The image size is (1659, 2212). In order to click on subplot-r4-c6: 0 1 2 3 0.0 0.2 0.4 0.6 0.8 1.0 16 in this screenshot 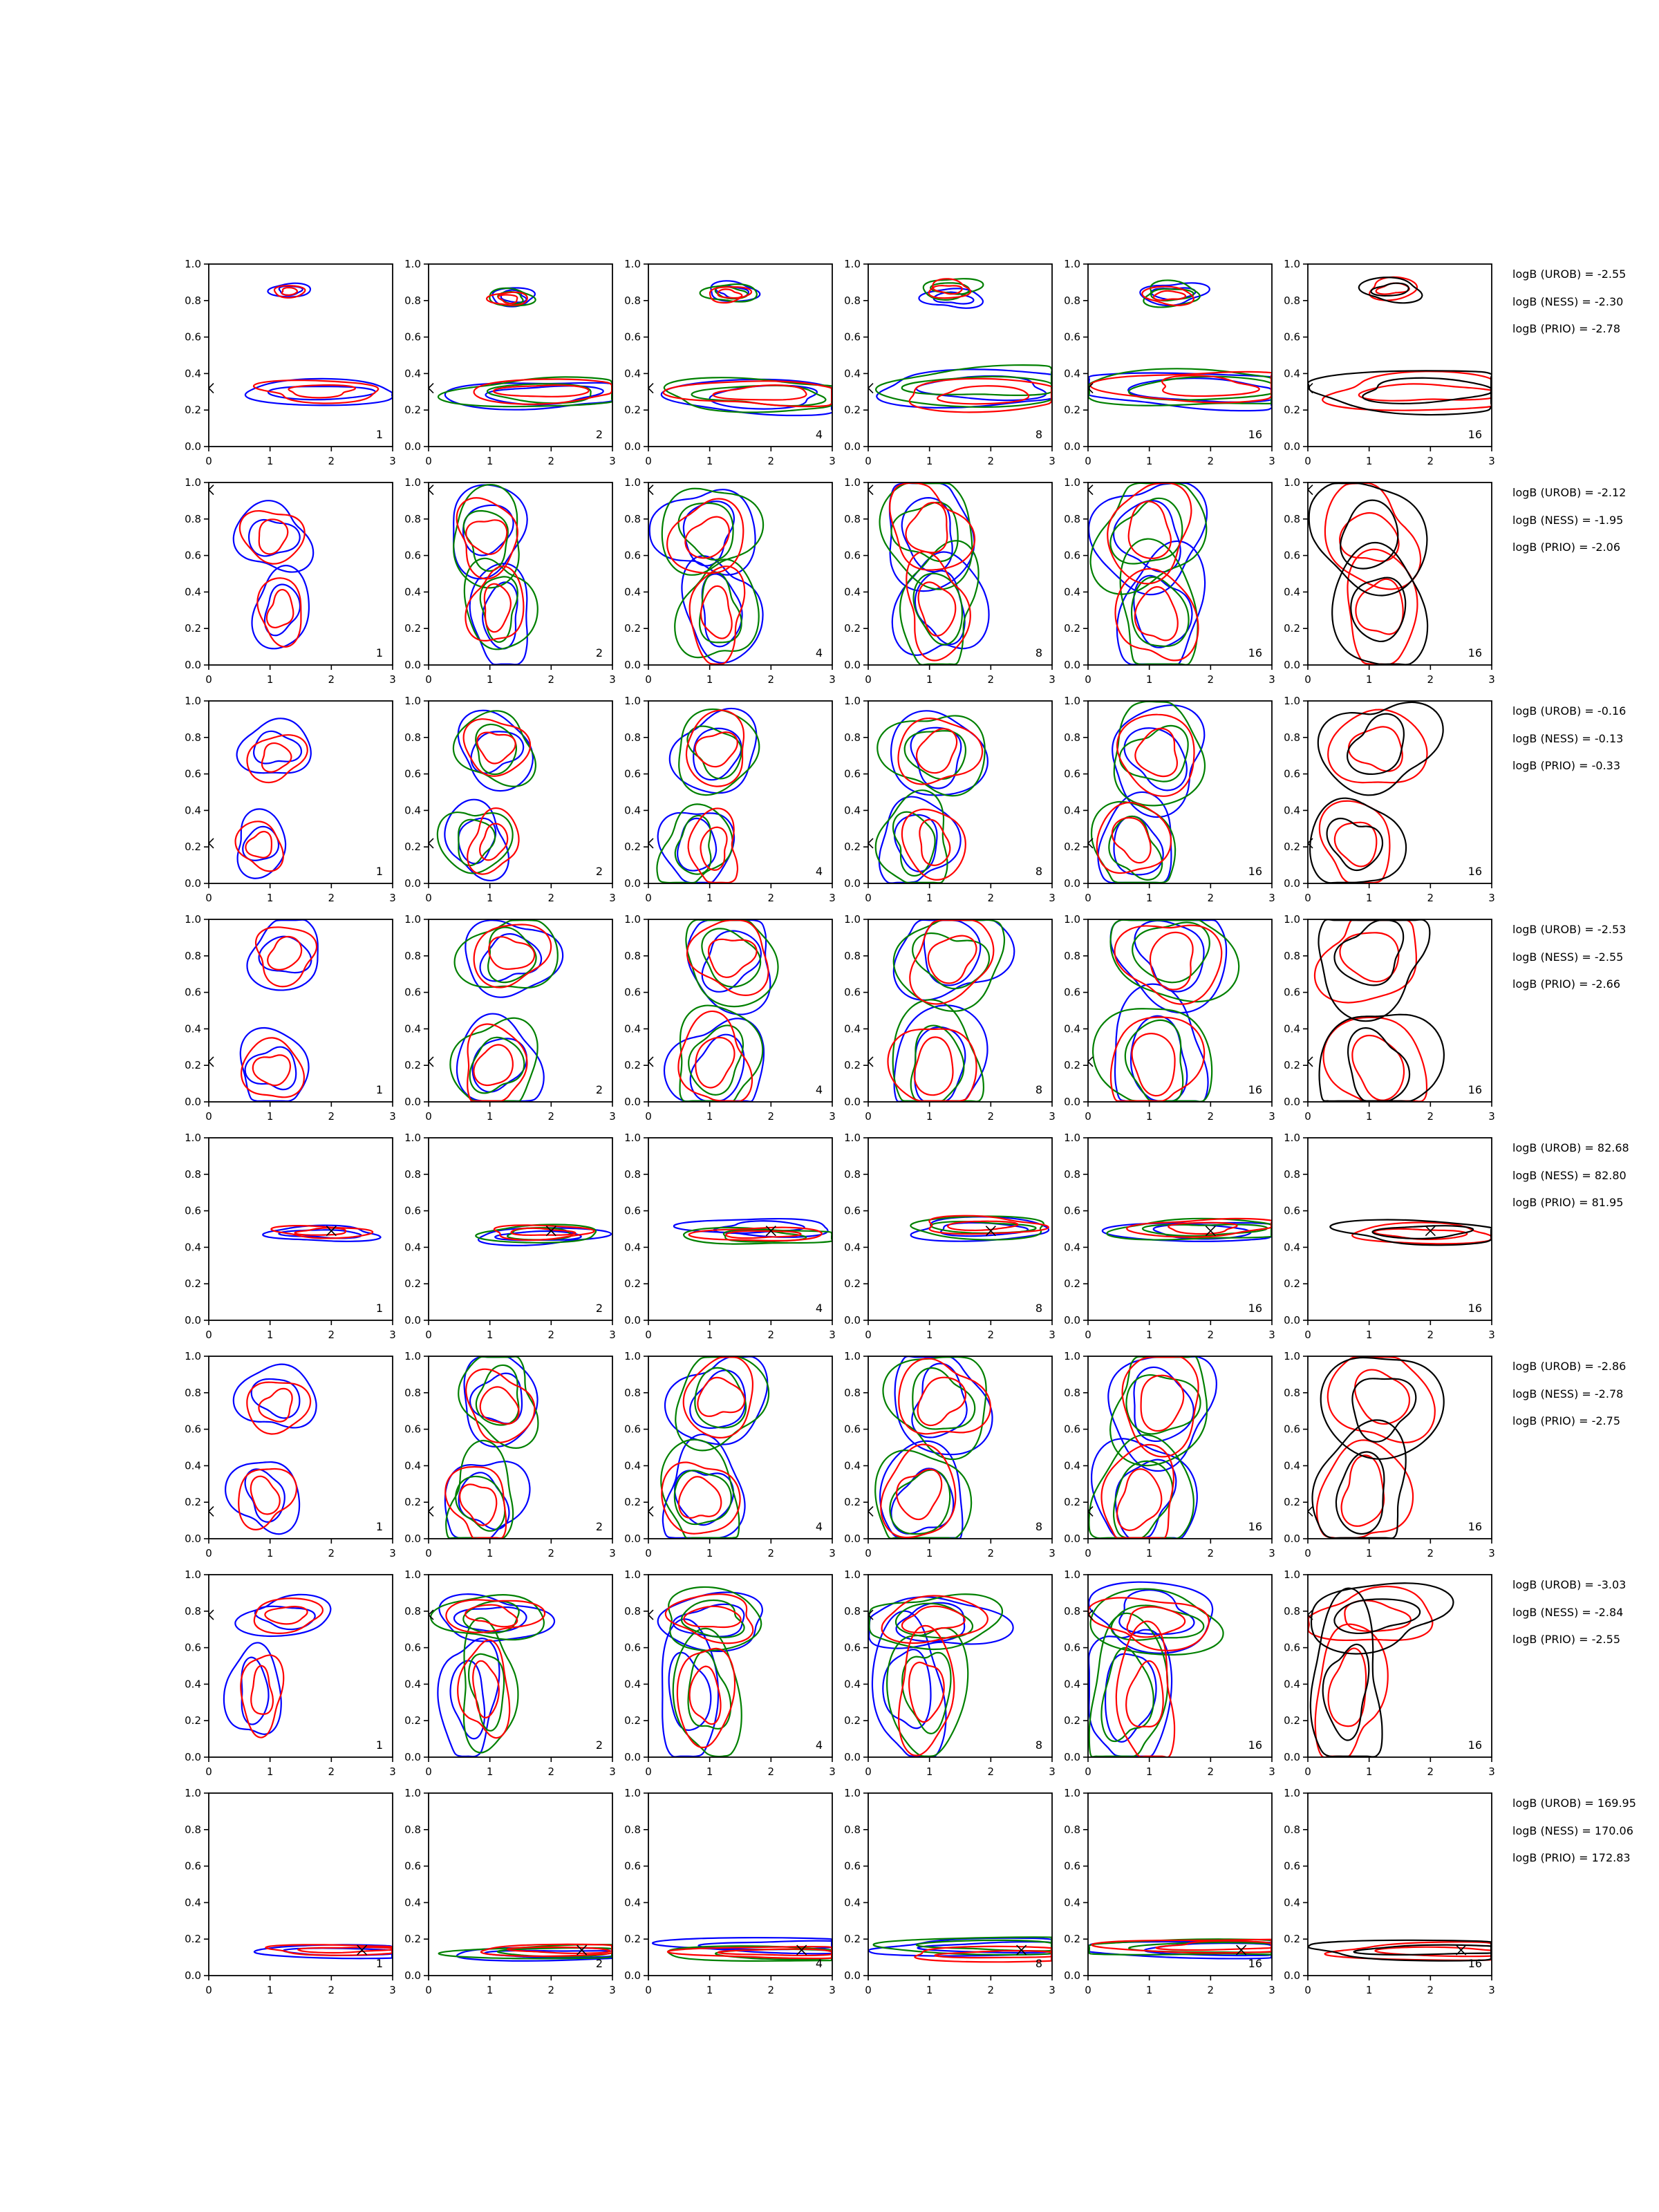, I will do `click(1389, 1018)`.